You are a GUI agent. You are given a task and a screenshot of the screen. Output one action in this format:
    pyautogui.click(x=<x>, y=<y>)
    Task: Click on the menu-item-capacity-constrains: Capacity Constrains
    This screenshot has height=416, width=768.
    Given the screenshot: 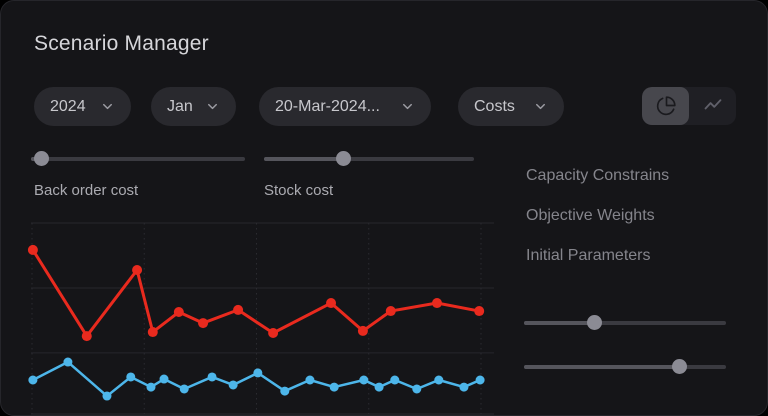 What is the action you would take?
    pyautogui.click(x=598, y=175)
    